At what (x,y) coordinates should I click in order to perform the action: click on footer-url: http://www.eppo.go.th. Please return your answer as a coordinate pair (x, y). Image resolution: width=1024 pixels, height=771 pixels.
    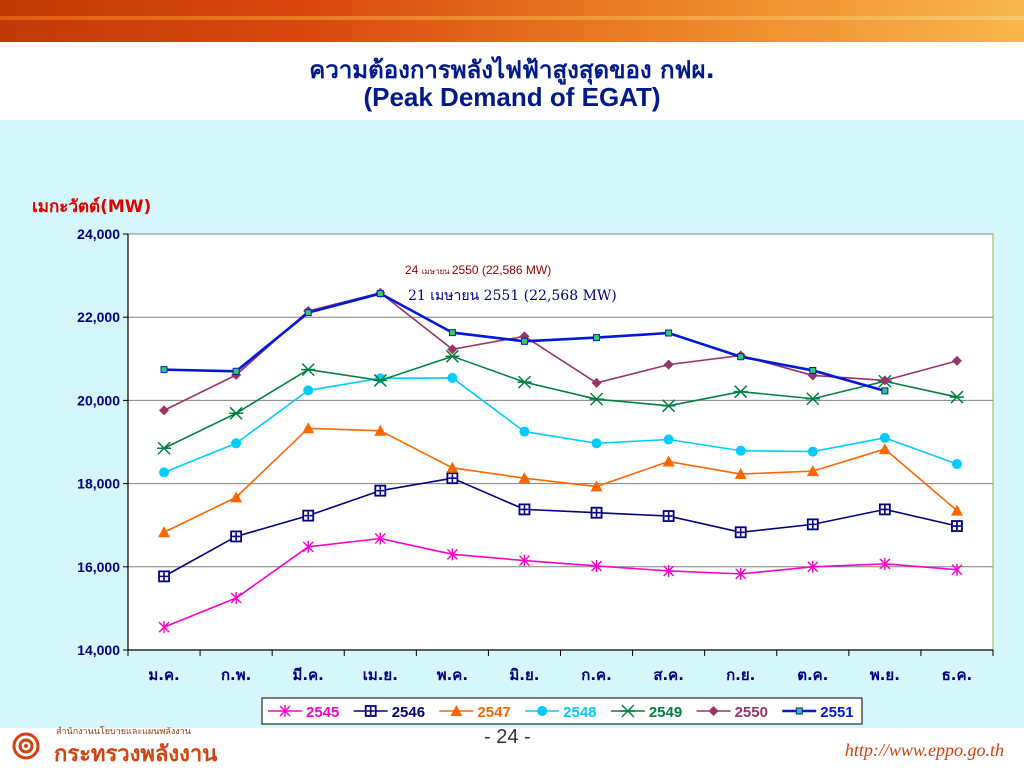
    Looking at the image, I should click on (924, 750).